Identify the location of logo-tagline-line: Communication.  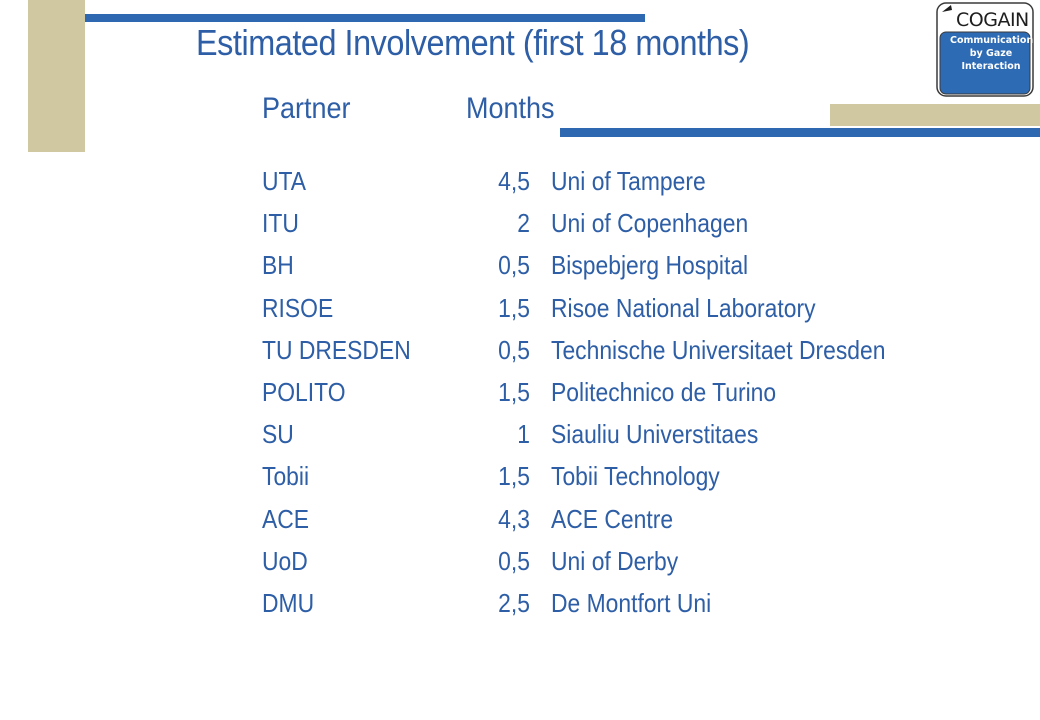
(992, 40).